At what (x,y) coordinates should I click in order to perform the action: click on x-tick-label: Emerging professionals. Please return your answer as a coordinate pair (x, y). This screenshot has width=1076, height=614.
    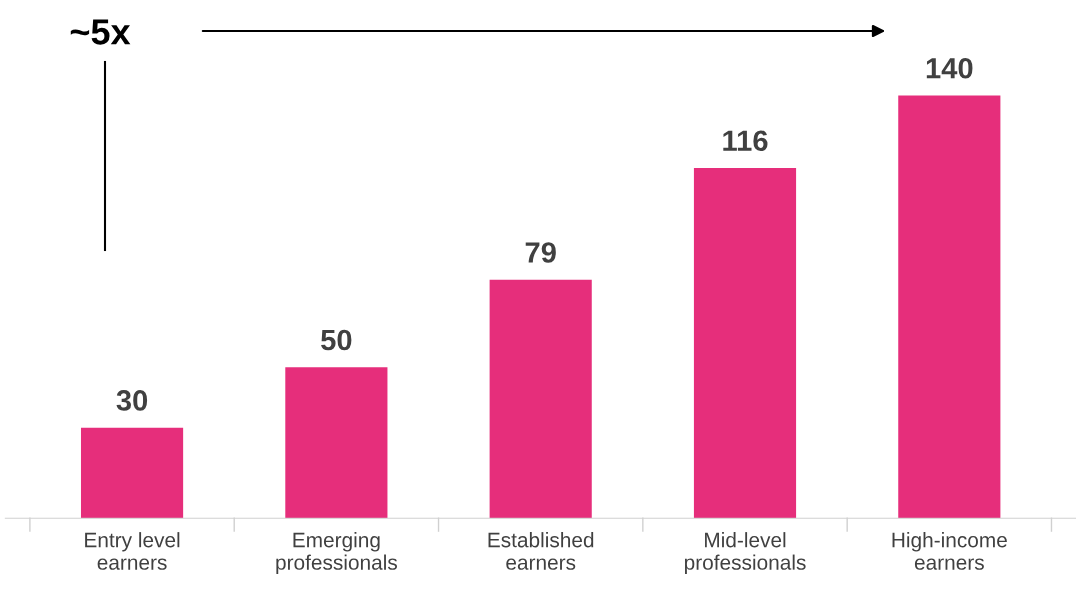
    Looking at the image, I should click on (336, 553).